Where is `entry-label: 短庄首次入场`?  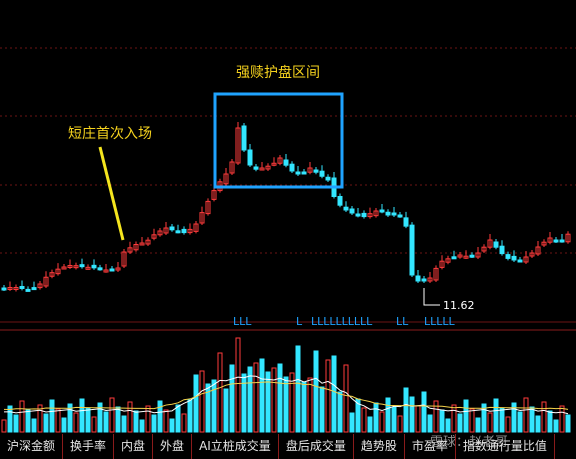 entry-label: 短庄首次入场 is located at coordinates (110, 133).